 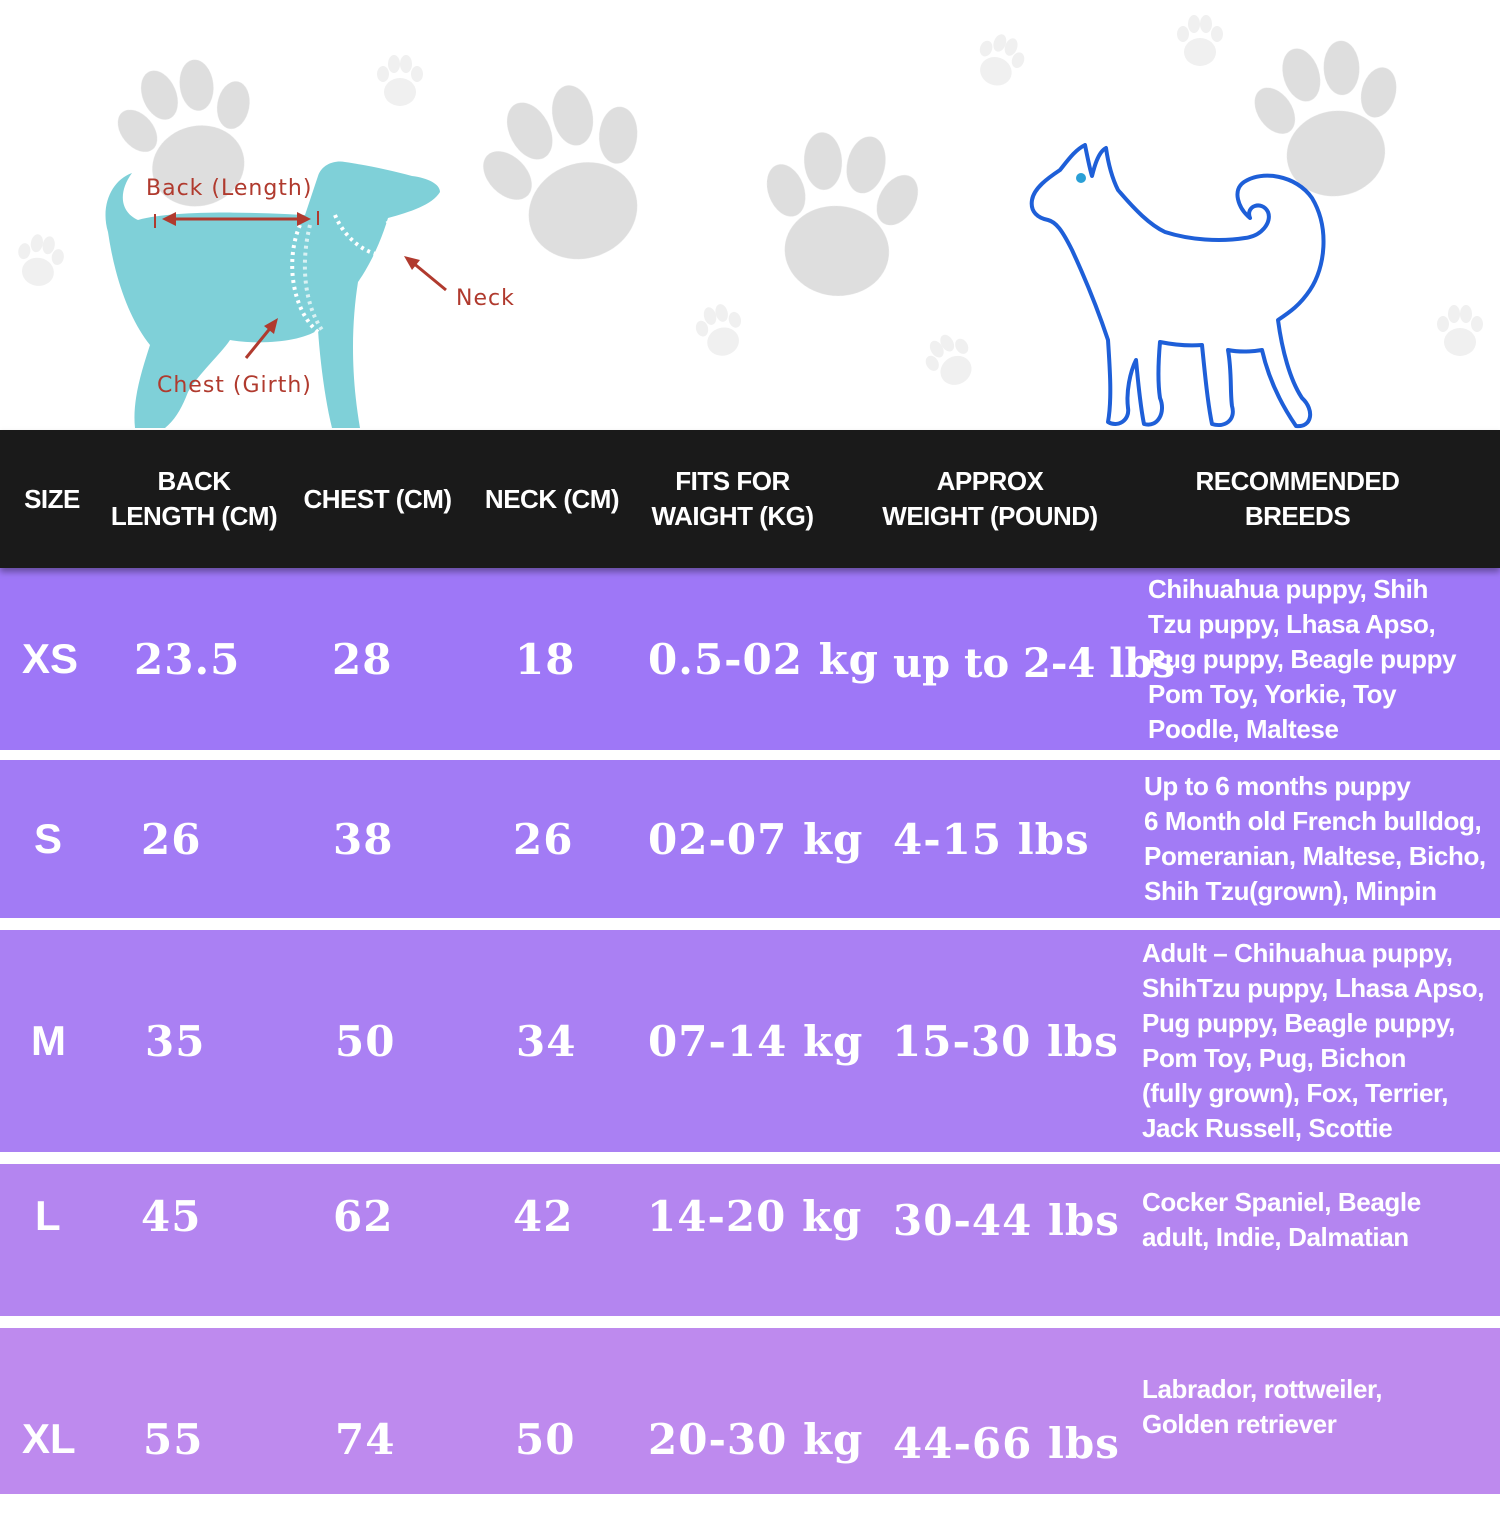 What do you see at coordinates (991, 839) in the screenshot?
I see `weight-lbs-cell: 4-15 lbs` at bounding box center [991, 839].